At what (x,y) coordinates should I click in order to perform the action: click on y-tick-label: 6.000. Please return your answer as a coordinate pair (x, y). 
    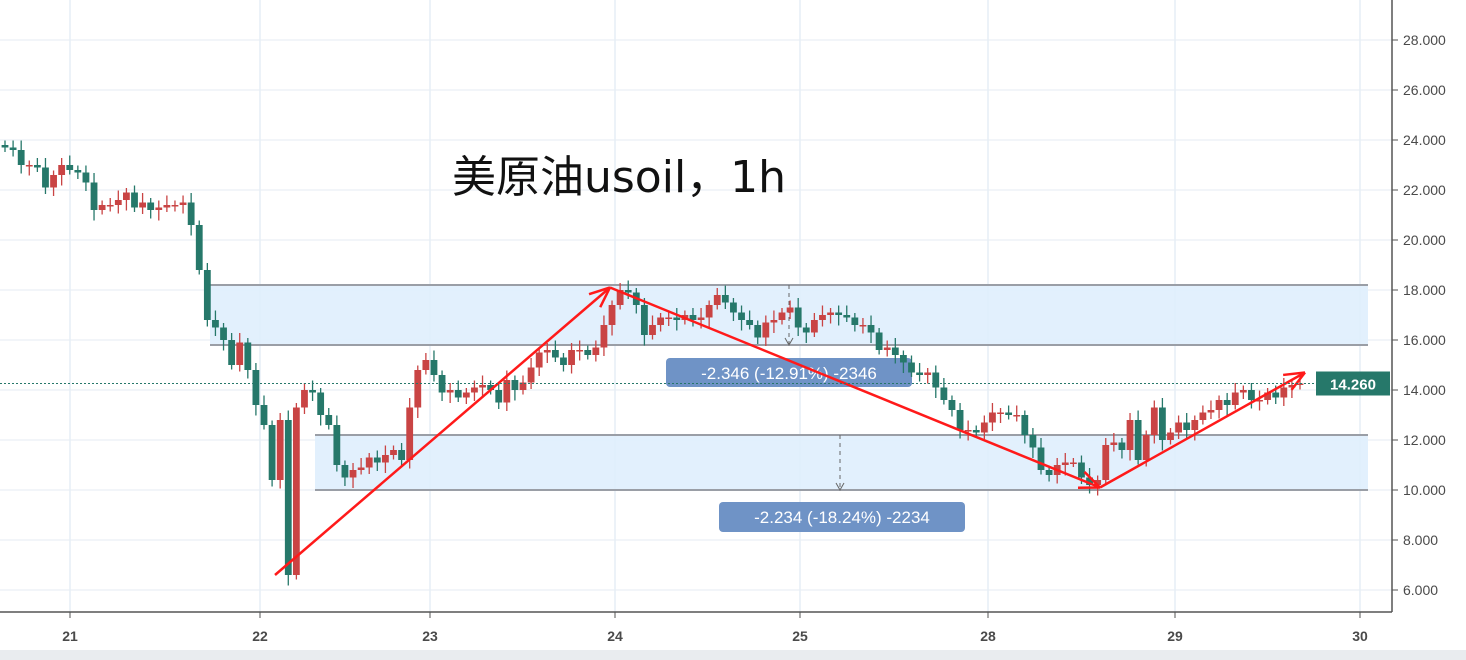
    Looking at the image, I should click on (1420, 590).